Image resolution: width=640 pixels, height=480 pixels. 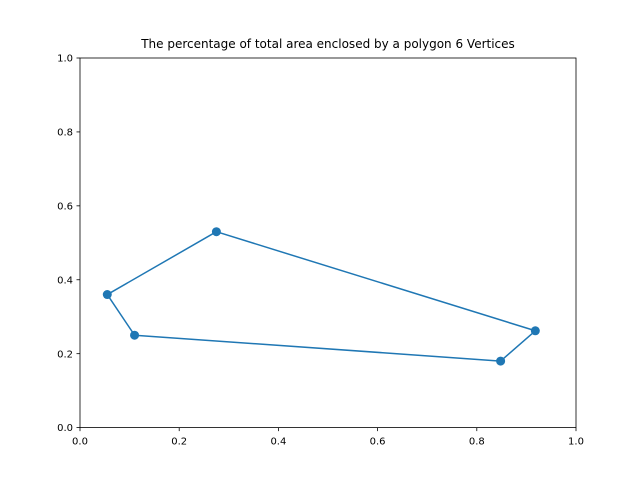 I want to click on y-tick-label: 0.2, so click(x=65, y=354).